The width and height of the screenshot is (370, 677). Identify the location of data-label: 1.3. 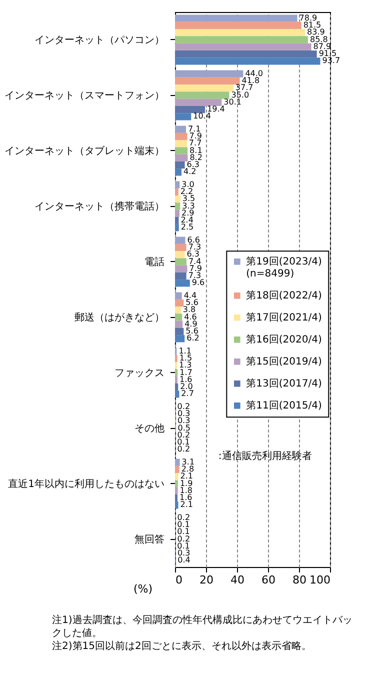
(185, 365).